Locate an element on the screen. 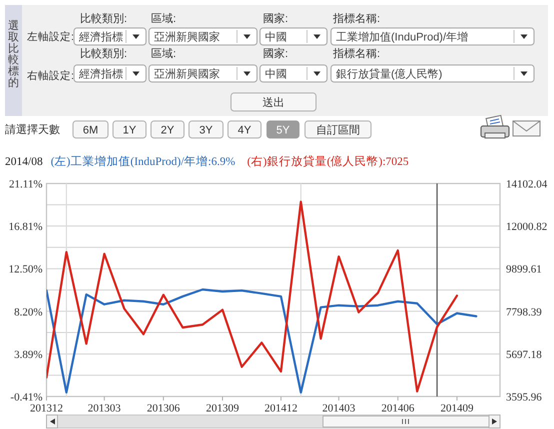  button: 5Y is located at coordinates (283, 129).